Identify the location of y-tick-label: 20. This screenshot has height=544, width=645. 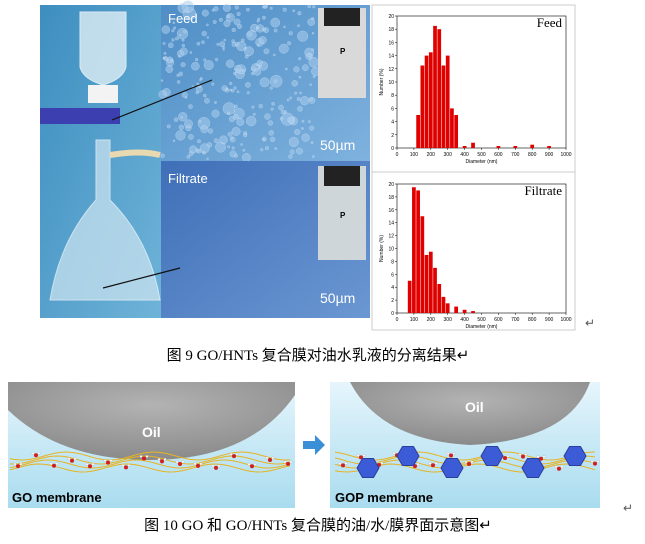
(391, 185).